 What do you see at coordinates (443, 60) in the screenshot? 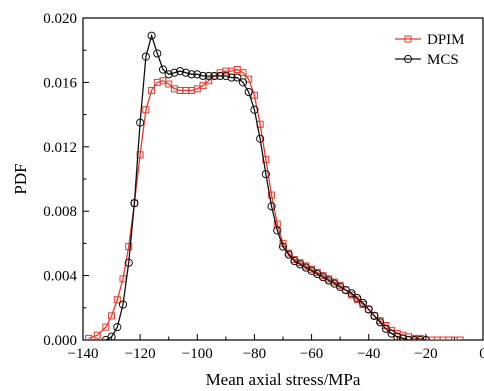
I see `legend-label: MCS` at bounding box center [443, 60].